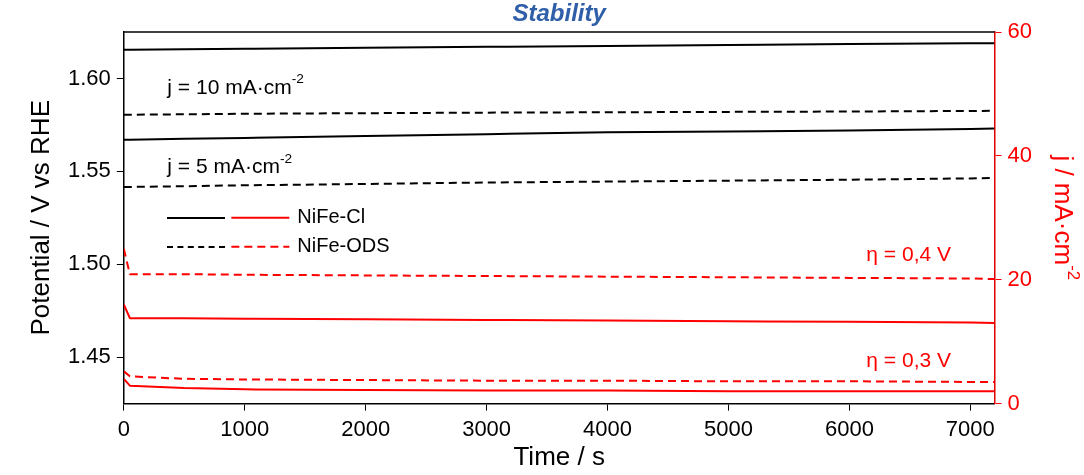  I want to click on y2-tick-label: 20, so click(1020, 278).